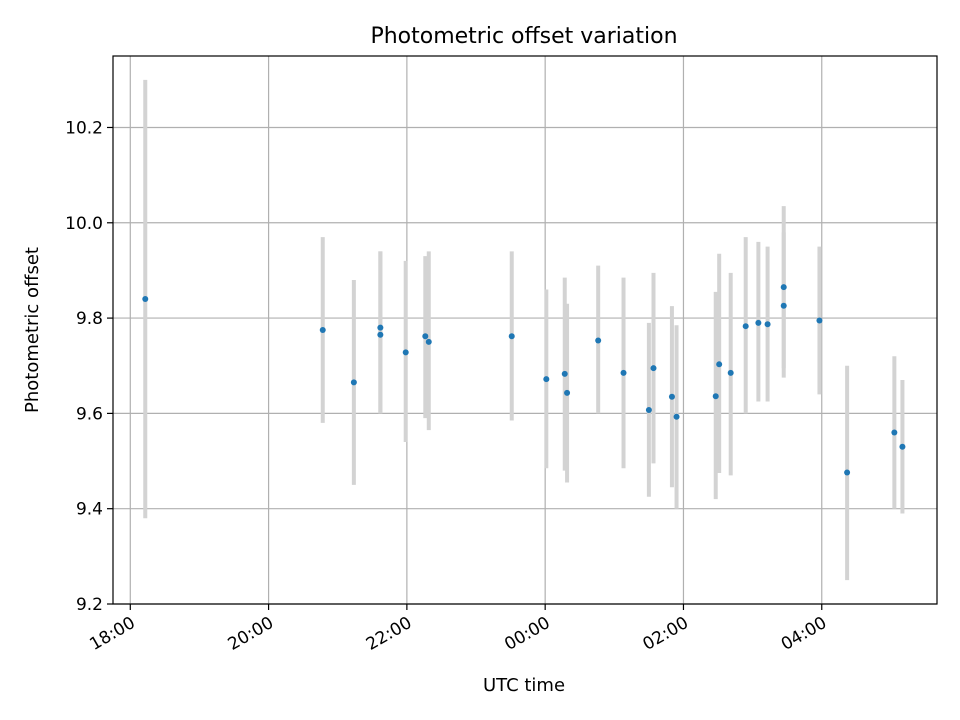 This screenshot has width=960, height=720. I want to click on y-tick-label: 9.4, so click(89, 510).